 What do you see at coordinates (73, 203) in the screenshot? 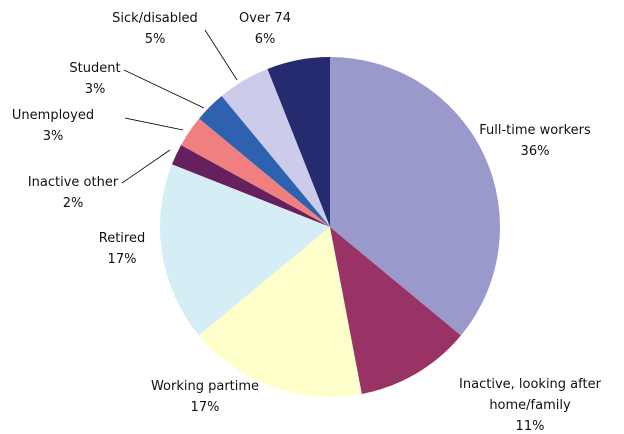
I see `label-value: 2%` at bounding box center [73, 203].